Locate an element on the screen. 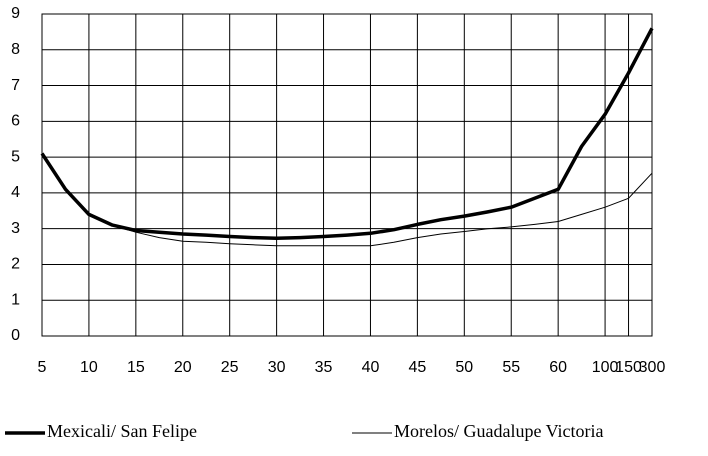 This screenshot has height=456, width=708. x-tick-label: 100 is located at coordinates (605, 367).